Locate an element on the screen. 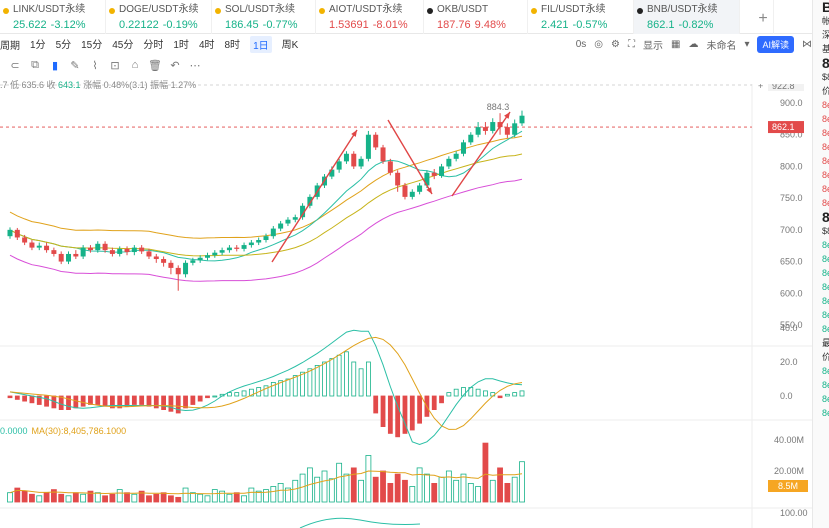  ticker-price: 187.76 is located at coordinates (454, 25).